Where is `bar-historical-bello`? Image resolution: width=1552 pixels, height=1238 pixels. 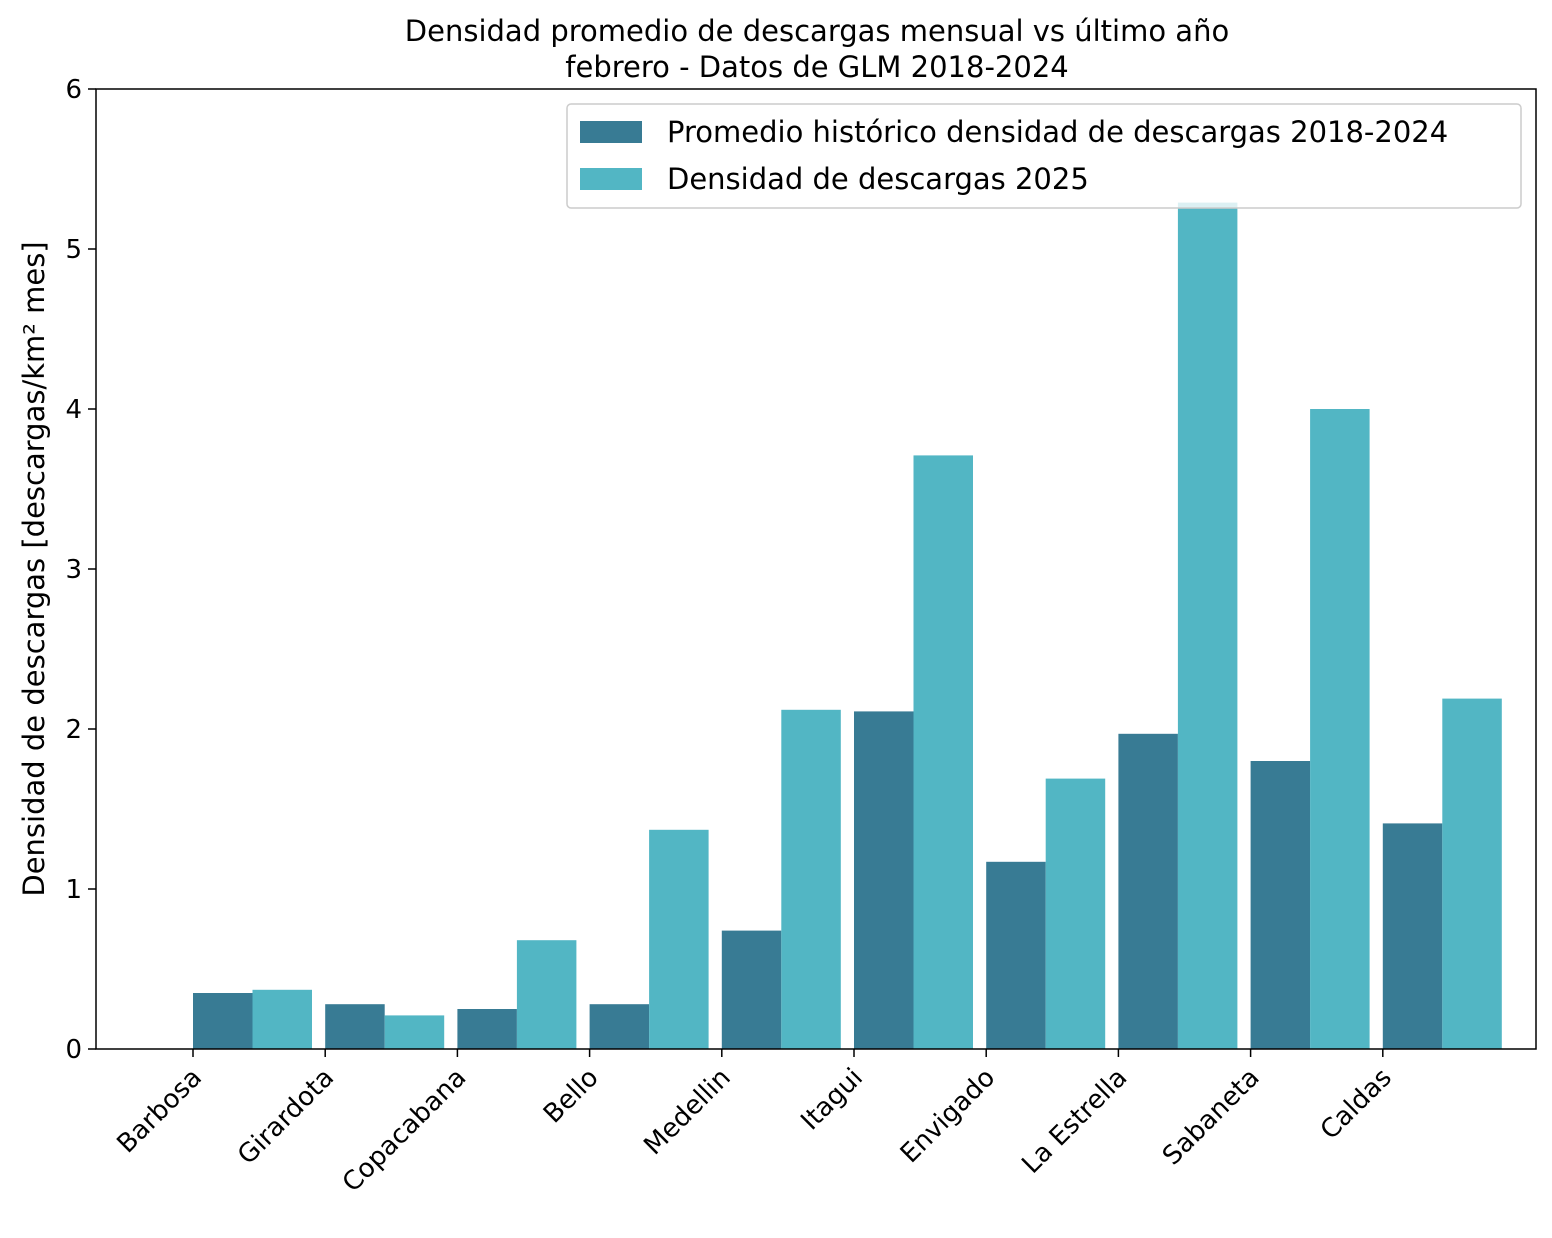
bar-historical-bello is located at coordinates (619, 1026).